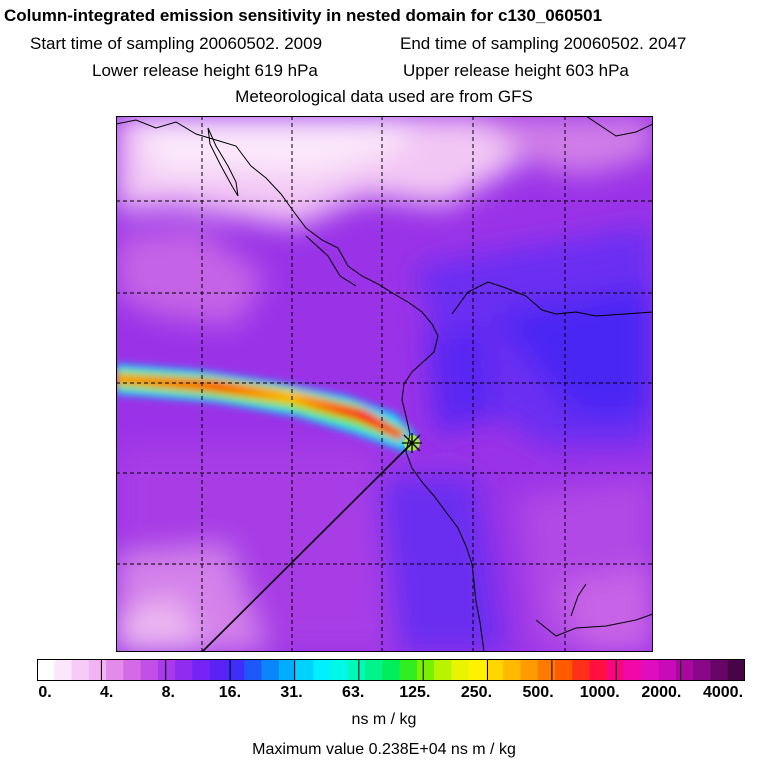 Image resolution: width=768 pixels, height=768 pixels. What do you see at coordinates (291, 692) in the screenshot?
I see `colorbar-label: 31.` at bounding box center [291, 692].